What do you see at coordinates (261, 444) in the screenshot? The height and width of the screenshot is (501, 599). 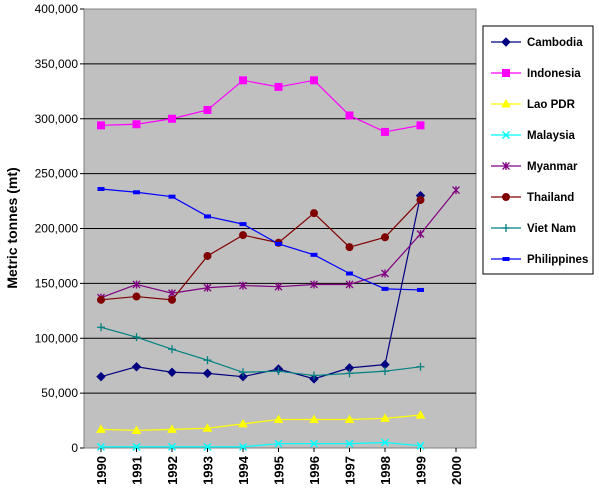 I see `series-line-malaysia` at bounding box center [261, 444].